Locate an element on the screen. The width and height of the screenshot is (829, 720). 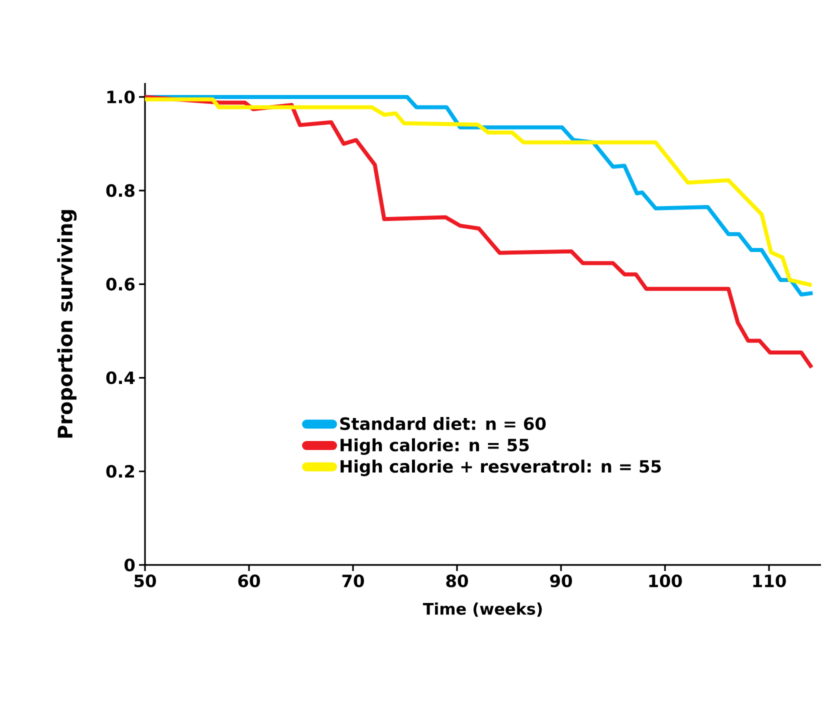
legend-label: Standard diet: n = 60 is located at coordinates (443, 423).